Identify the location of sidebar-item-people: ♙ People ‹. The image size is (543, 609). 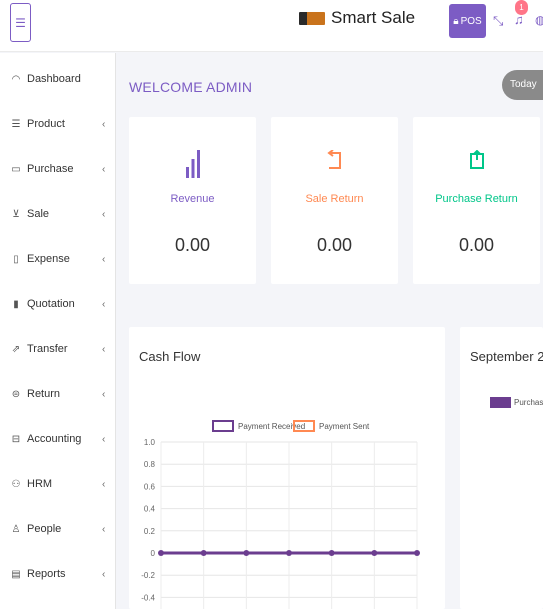
(58, 529).